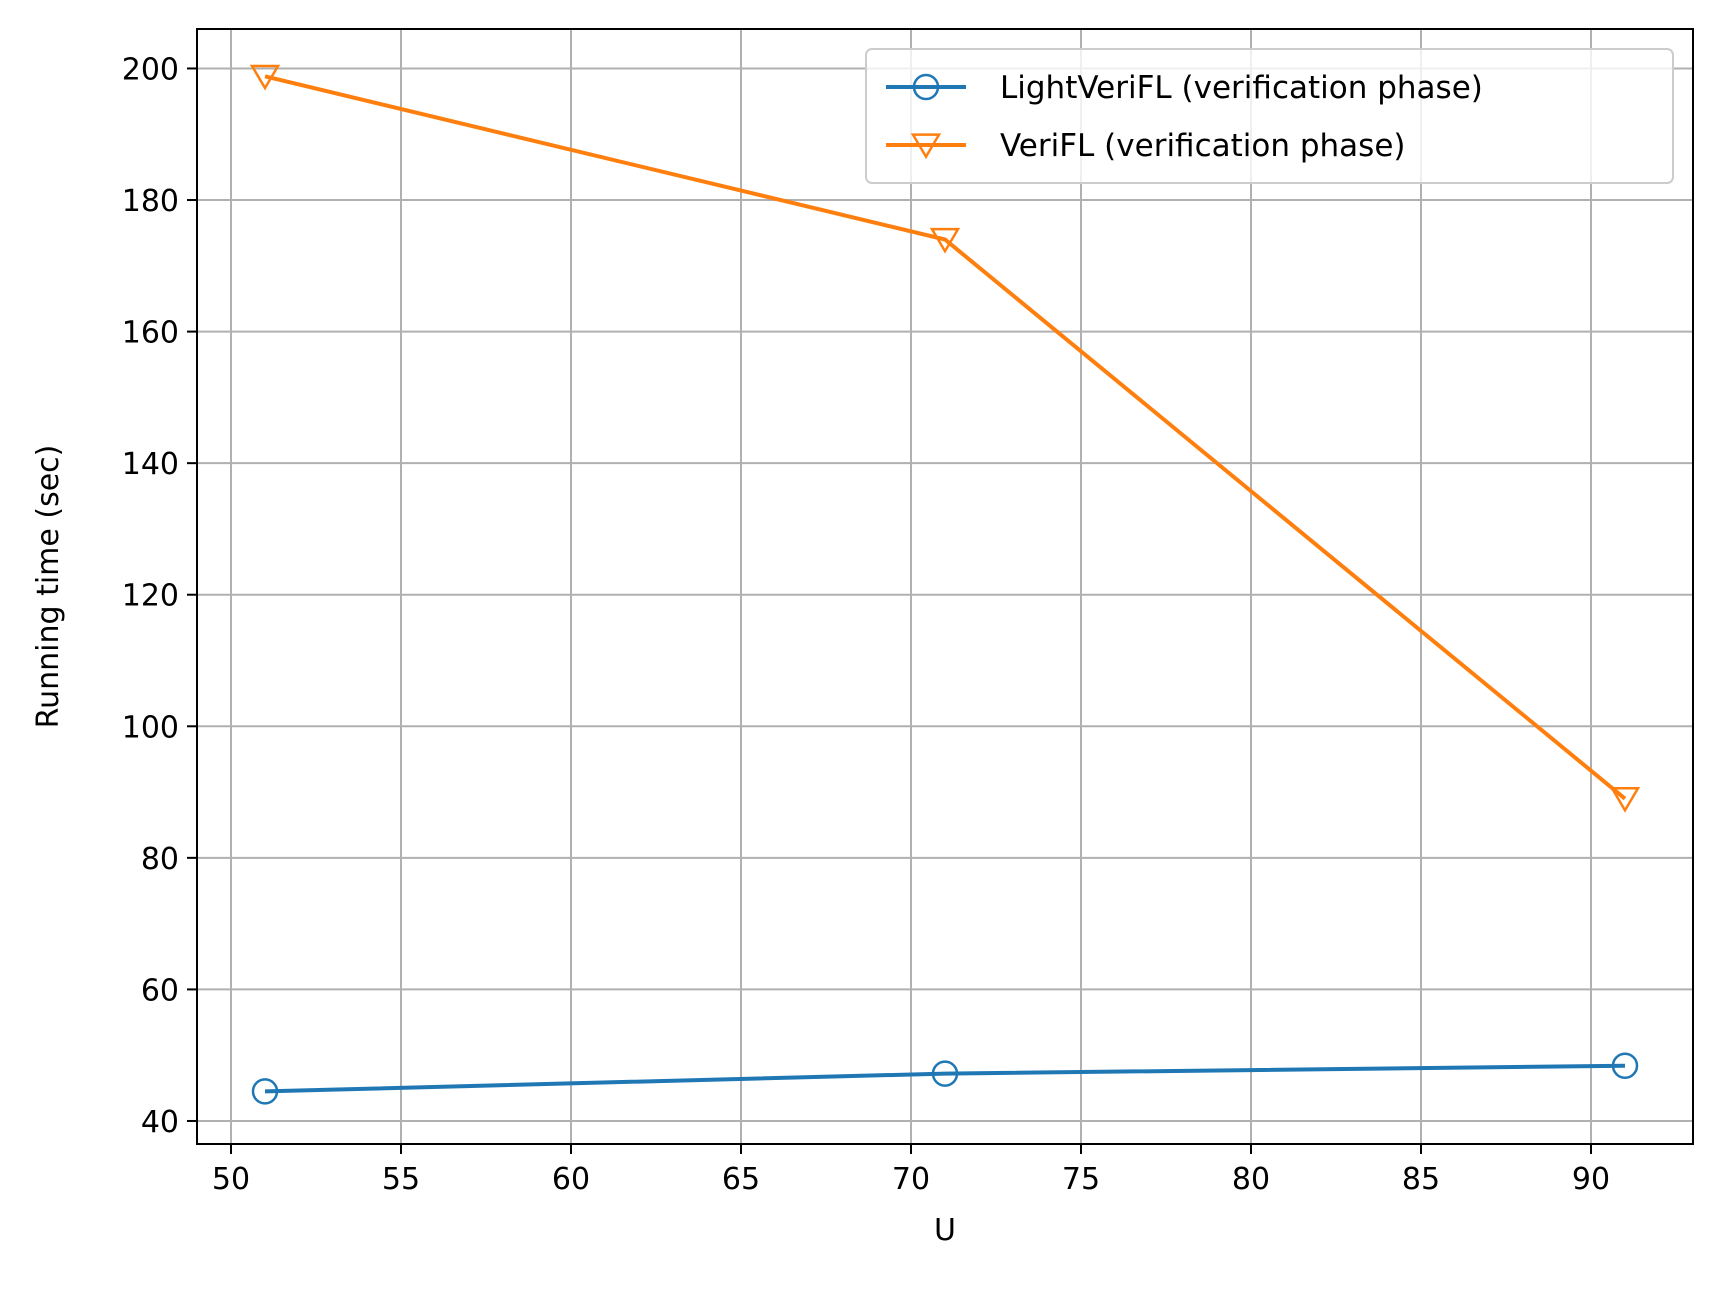 The width and height of the screenshot is (1713, 1294). Describe the element at coordinates (150, 333) in the screenshot. I see `y-tick-label: 160` at that location.